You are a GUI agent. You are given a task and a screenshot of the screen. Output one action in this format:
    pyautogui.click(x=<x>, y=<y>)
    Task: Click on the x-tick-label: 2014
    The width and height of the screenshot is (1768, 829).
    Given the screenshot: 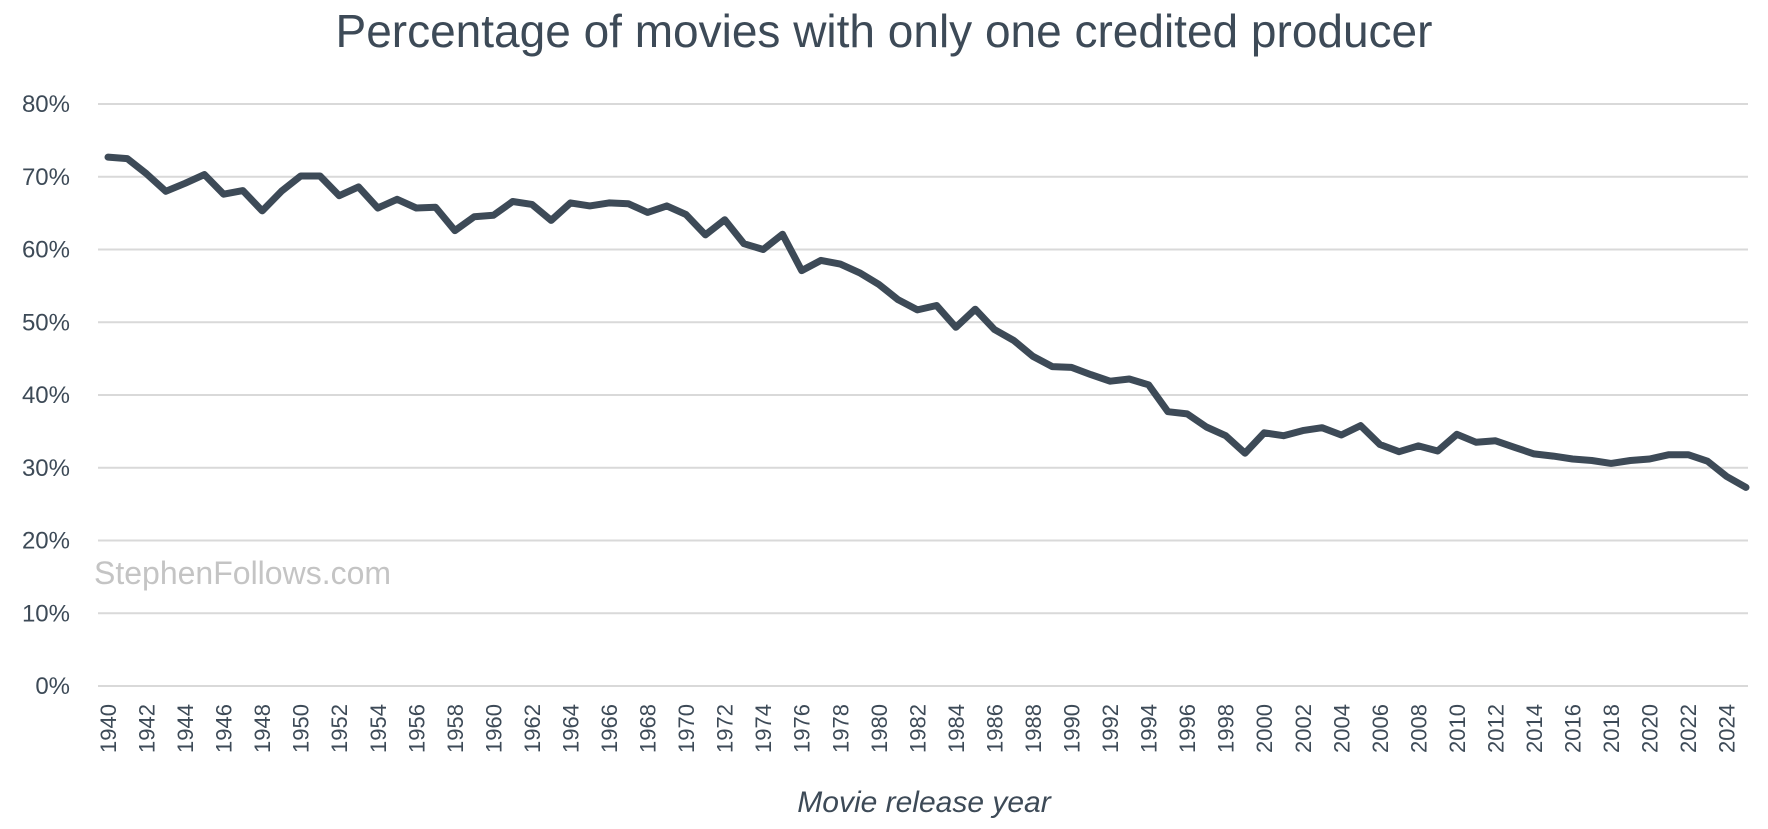 What is the action you would take?
    pyautogui.click(x=1534, y=728)
    